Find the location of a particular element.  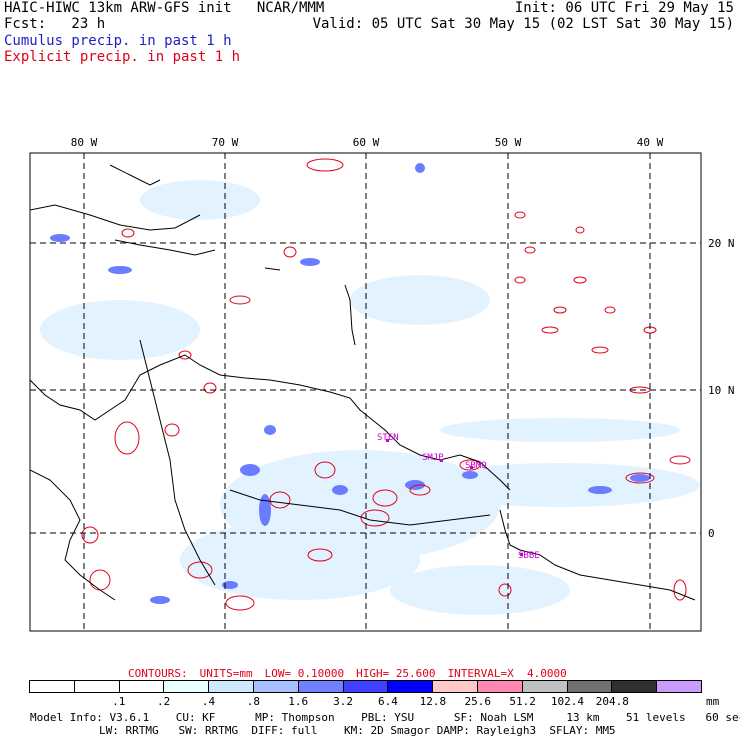

station-label: SBMQ is located at coordinates (476, 466).